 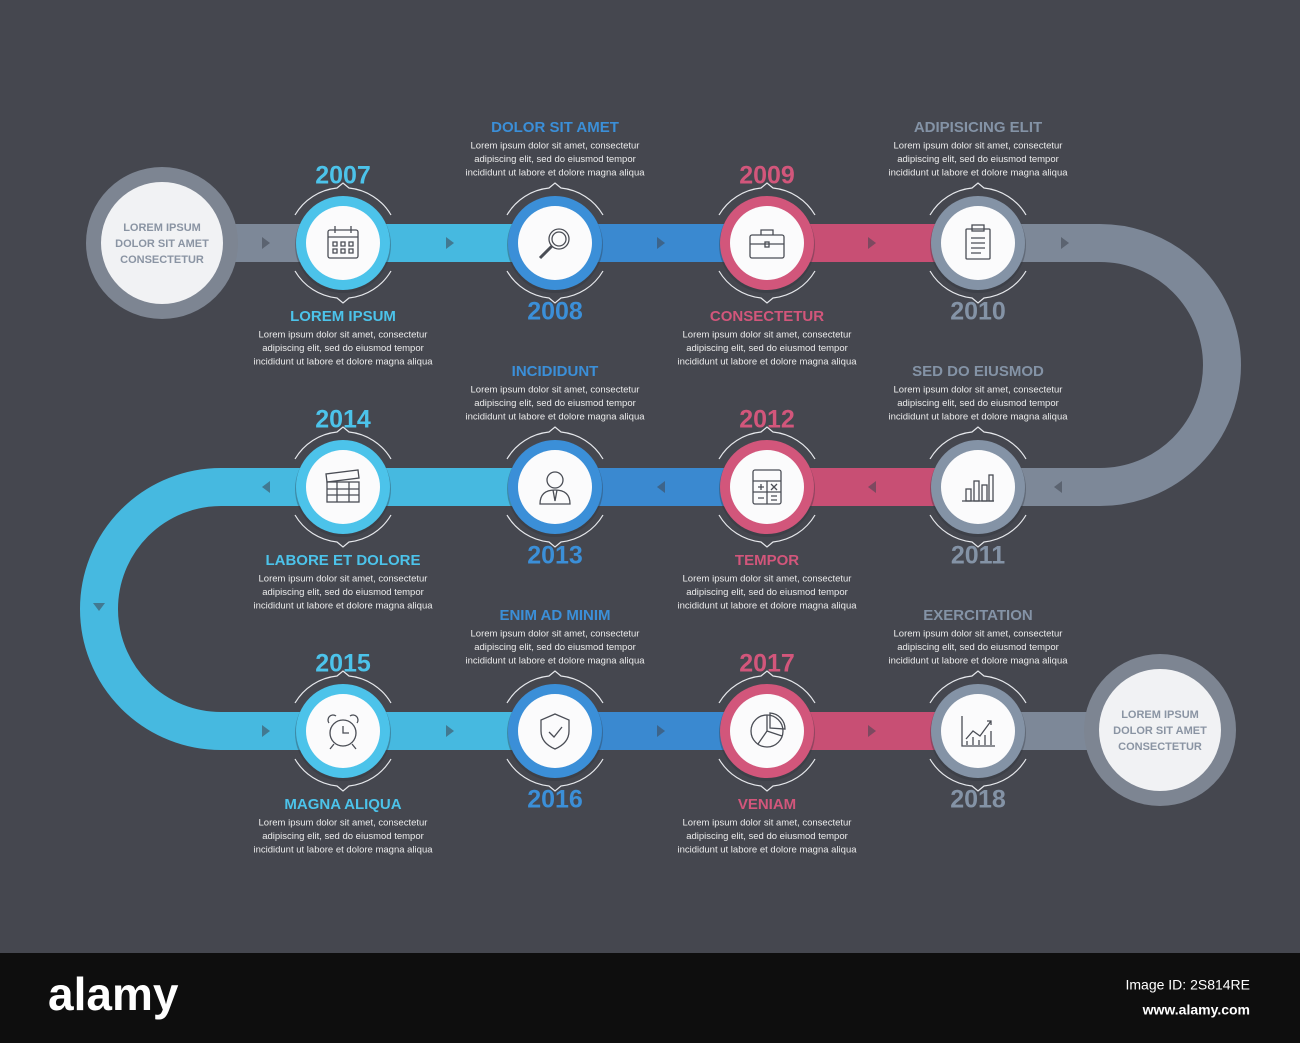 What do you see at coordinates (113, 994) in the screenshot?
I see `footer-brand: alamy` at bounding box center [113, 994].